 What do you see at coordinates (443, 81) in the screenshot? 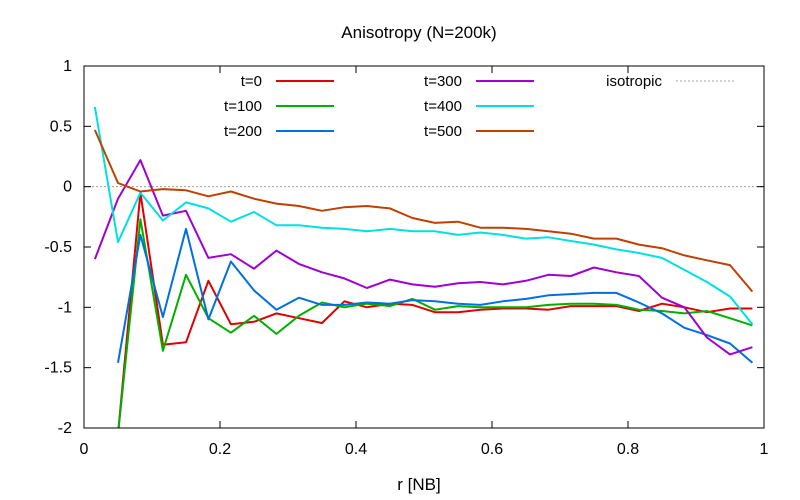
I see `legend-label: t=300` at bounding box center [443, 81].